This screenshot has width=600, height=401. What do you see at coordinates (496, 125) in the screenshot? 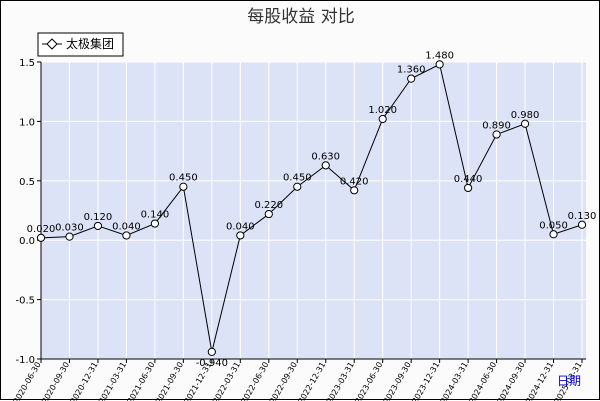
I see `data-label: 0.890` at bounding box center [496, 125].